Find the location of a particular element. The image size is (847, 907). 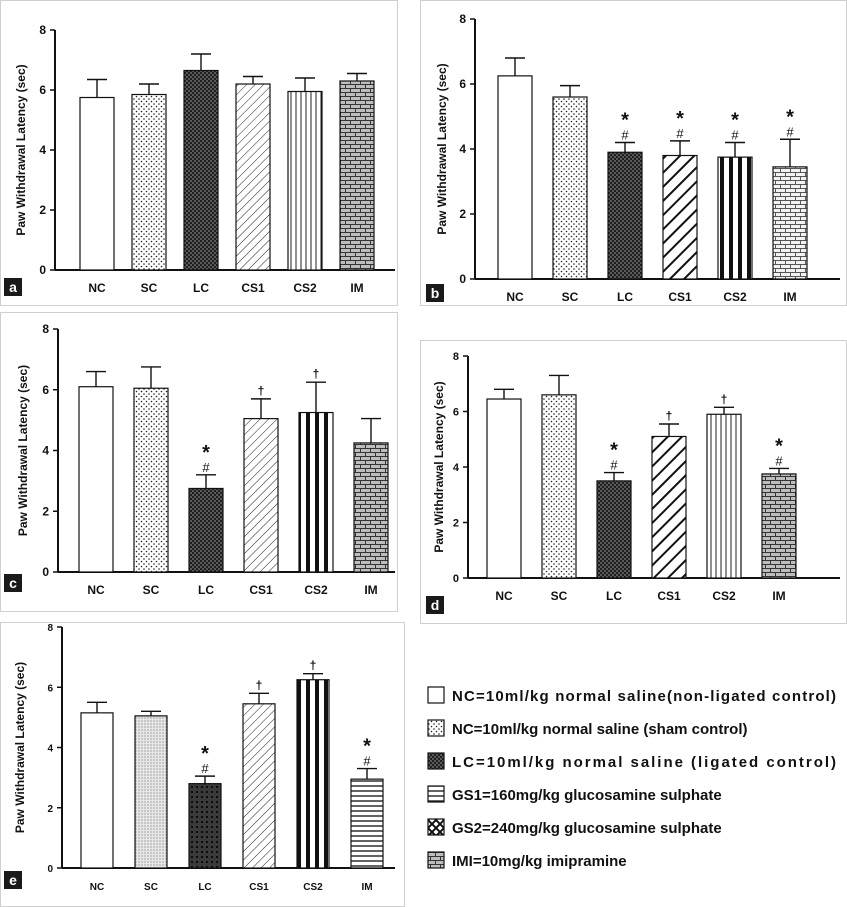

panel-tag: e is located at coordinates (13, 880).